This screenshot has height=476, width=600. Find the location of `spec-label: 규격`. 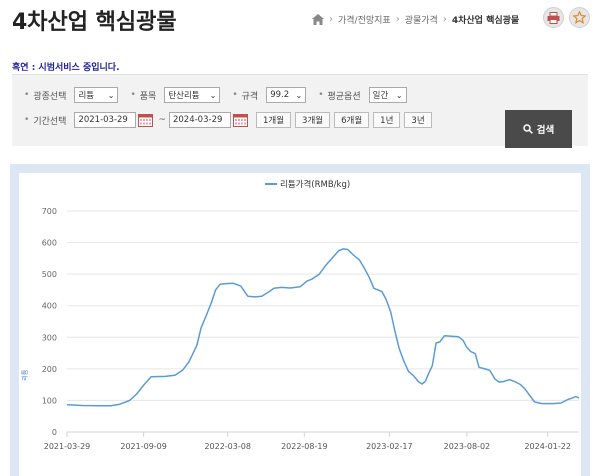

spec-label: 규격 is located at coordinates (250, 96).